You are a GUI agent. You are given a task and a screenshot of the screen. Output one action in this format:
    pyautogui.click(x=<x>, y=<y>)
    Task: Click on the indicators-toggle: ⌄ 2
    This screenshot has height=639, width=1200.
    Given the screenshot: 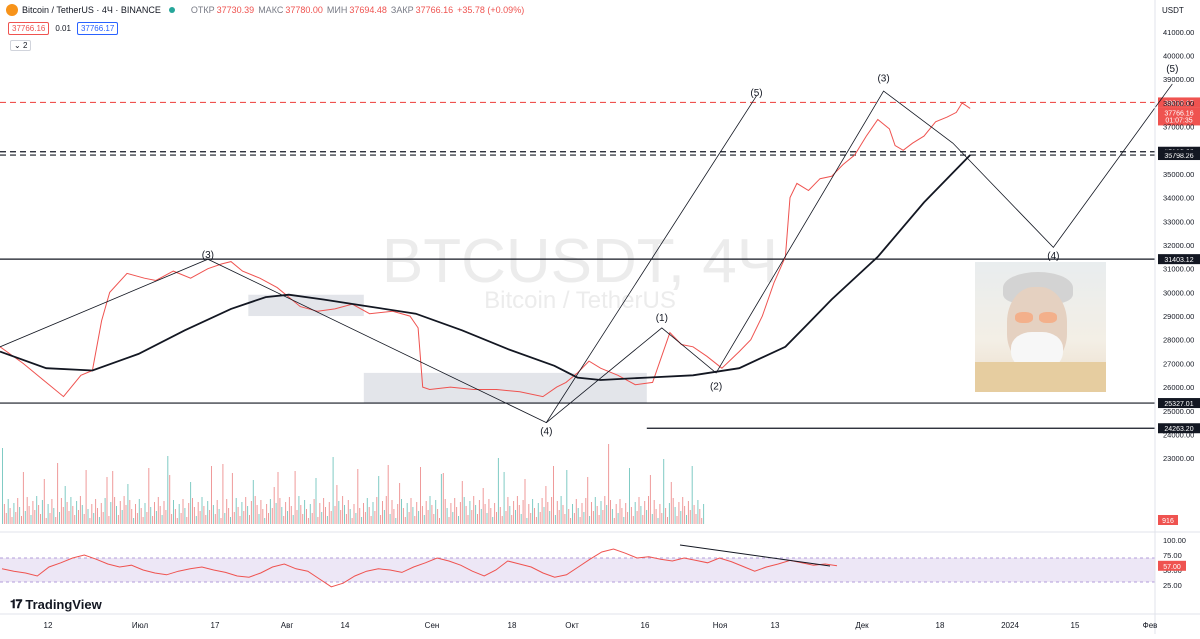 What is the action you would take?
    pyautogui.click(x=21, y=45)
    